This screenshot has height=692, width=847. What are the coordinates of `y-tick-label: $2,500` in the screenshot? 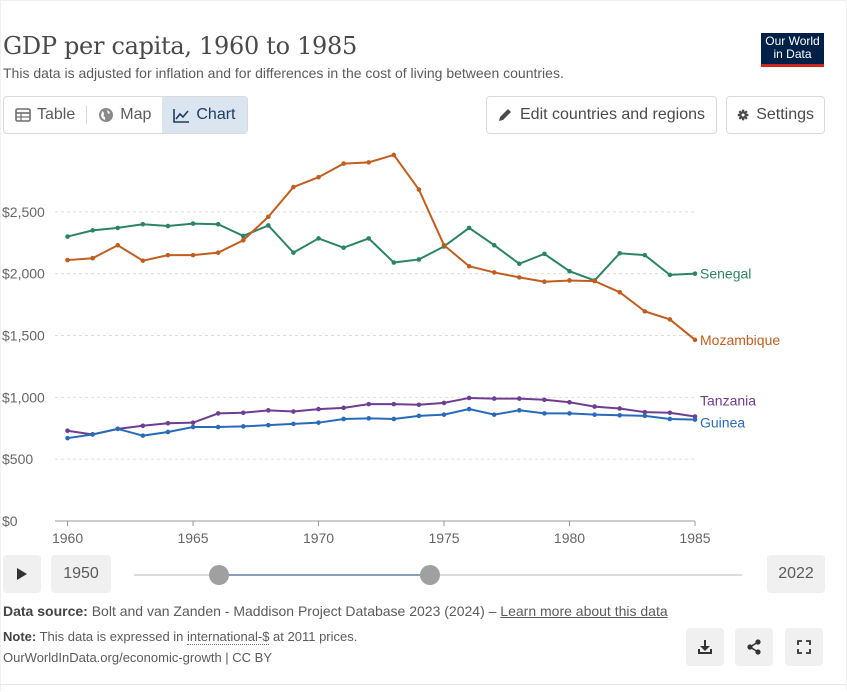 It's located at (23, 212).